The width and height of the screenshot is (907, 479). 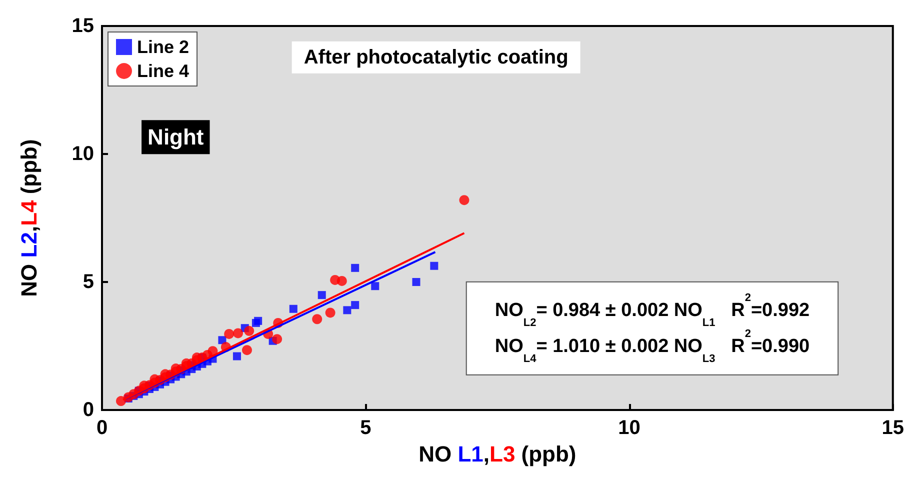 What do you see at coordinates (83, 26) in the screenshot?
I see `y-tick-label: 15` at bounding box center [83, 26].